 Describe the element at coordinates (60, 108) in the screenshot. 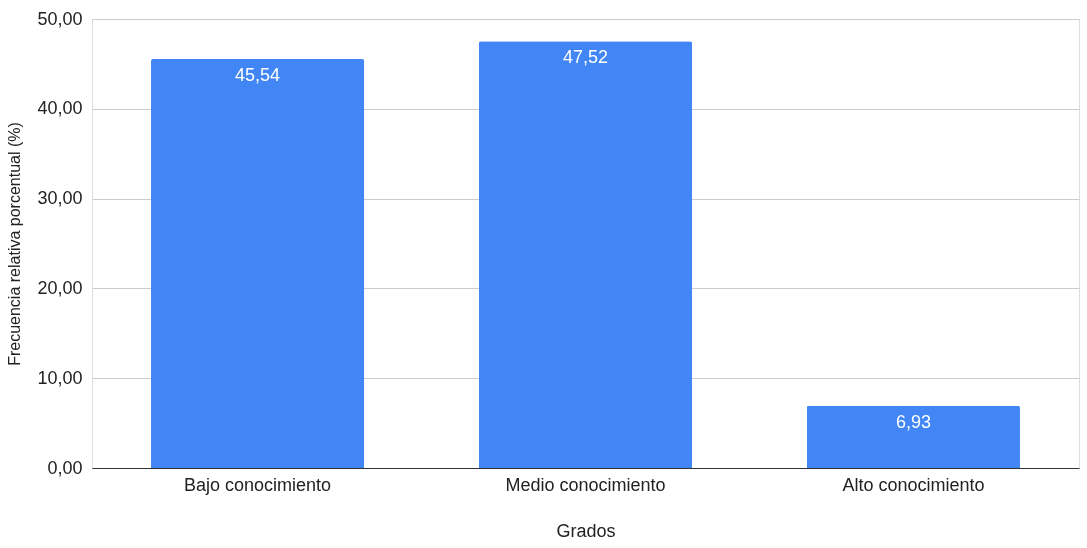

I see `y-tick-label: 40,00` at that location.